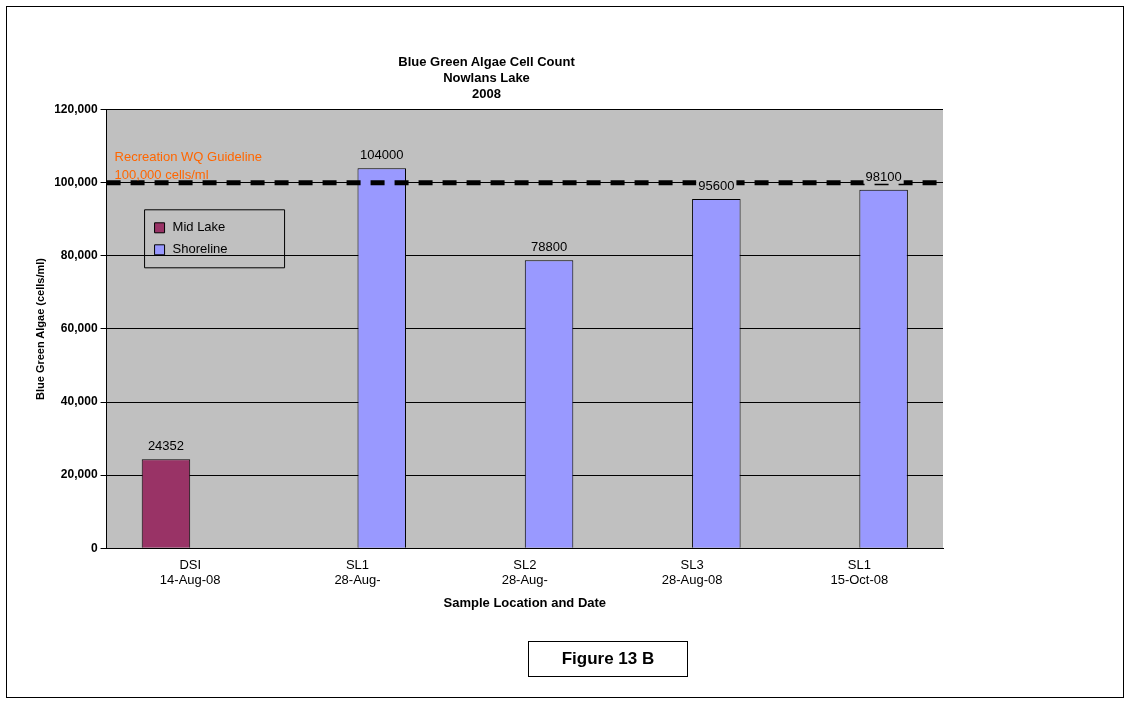  Describe the element at coordinates (190, 572) in the screenshot. I see `x-tick-label: DSI 14-Aug-08` at that location.